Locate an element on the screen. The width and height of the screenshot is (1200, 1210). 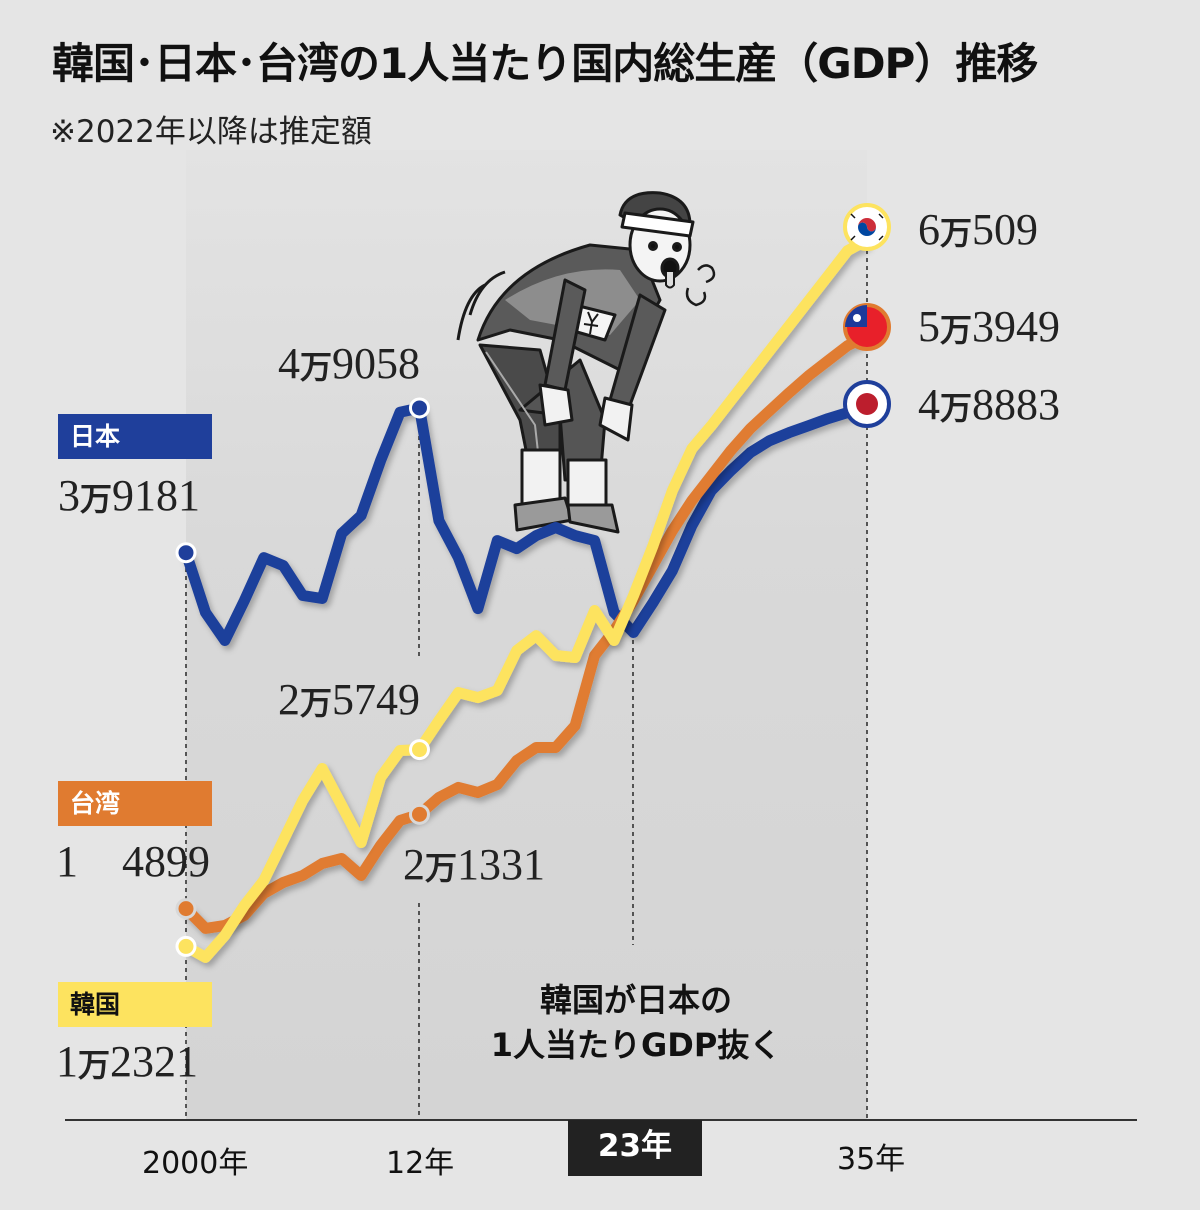
legend-korea: 韓国 is located at coordinates (135, 1004).